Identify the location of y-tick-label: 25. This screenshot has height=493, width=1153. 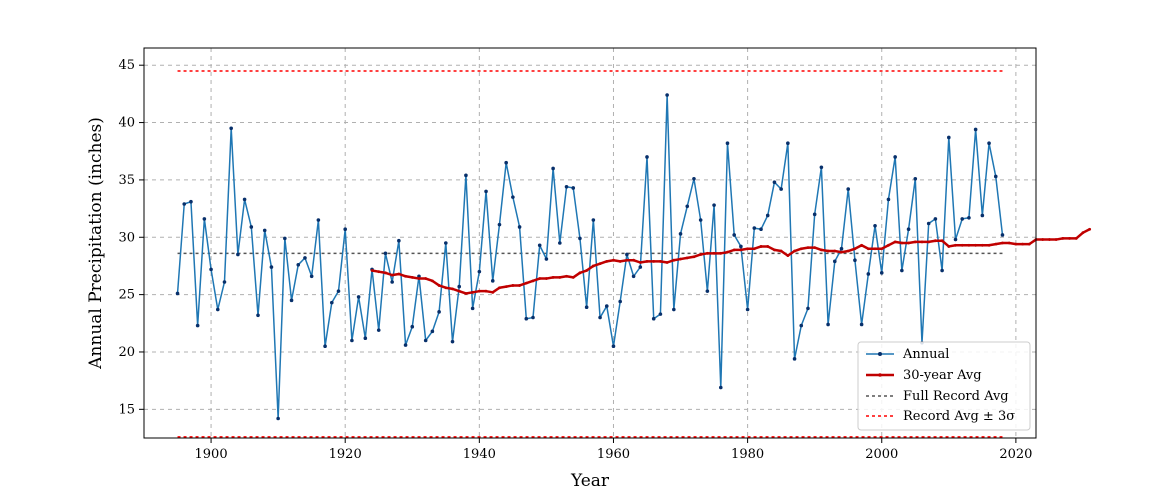
(126, 295).